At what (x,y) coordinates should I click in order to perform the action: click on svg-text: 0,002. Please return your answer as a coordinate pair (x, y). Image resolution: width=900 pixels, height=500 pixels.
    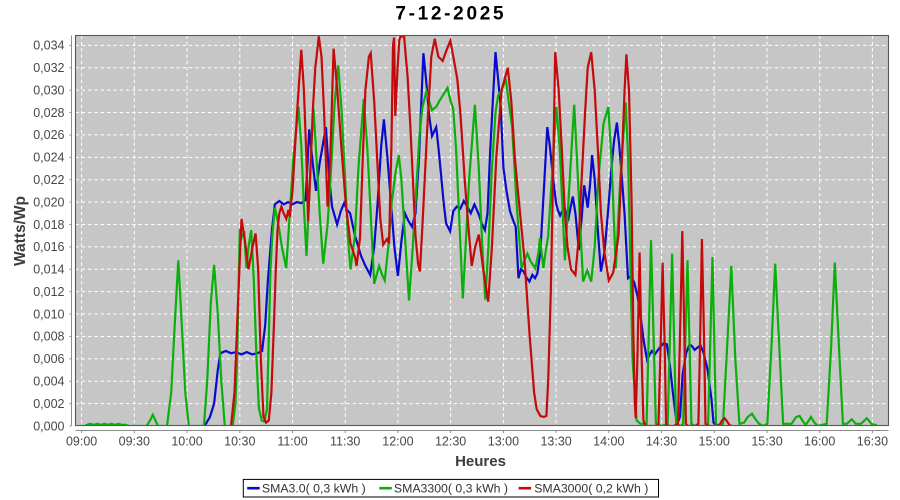
    Looking at the image, I should click on (48, 404).